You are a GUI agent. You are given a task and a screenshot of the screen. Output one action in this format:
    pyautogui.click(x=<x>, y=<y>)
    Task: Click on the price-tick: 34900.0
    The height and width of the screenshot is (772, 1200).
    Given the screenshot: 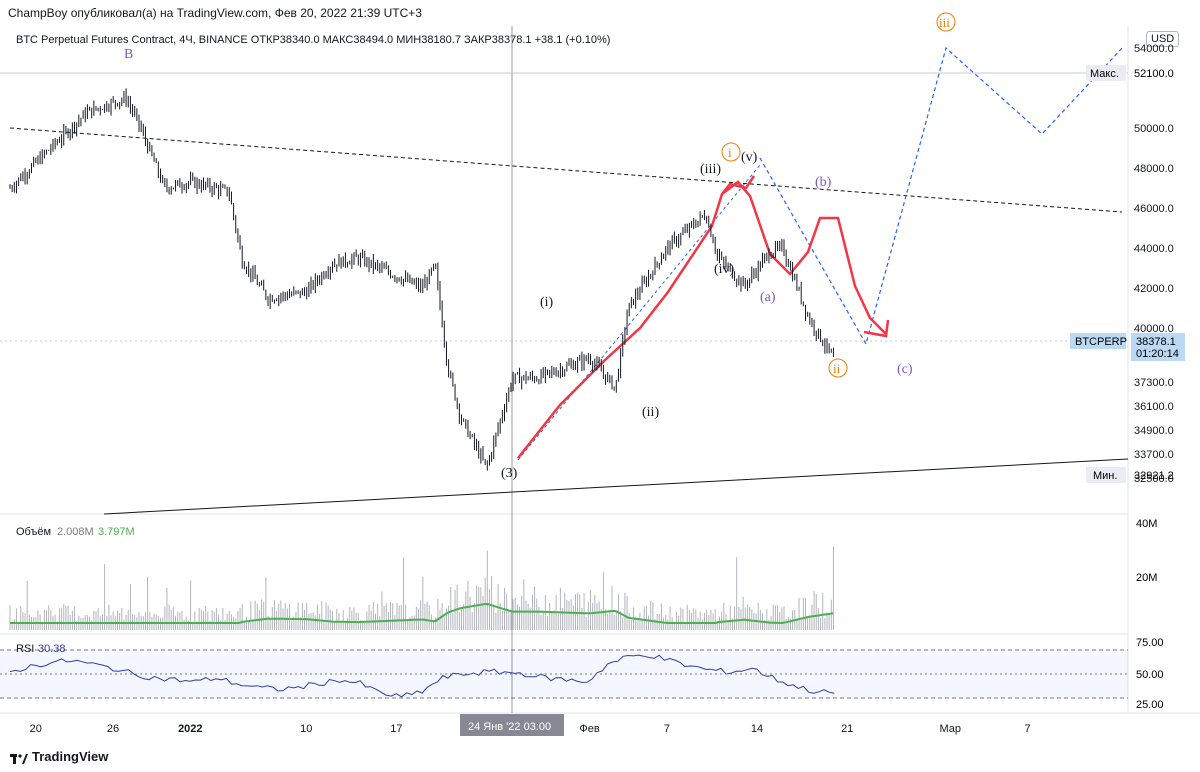 What is the action you would take?
    pyautogui.click(x=1154, y=431)
    